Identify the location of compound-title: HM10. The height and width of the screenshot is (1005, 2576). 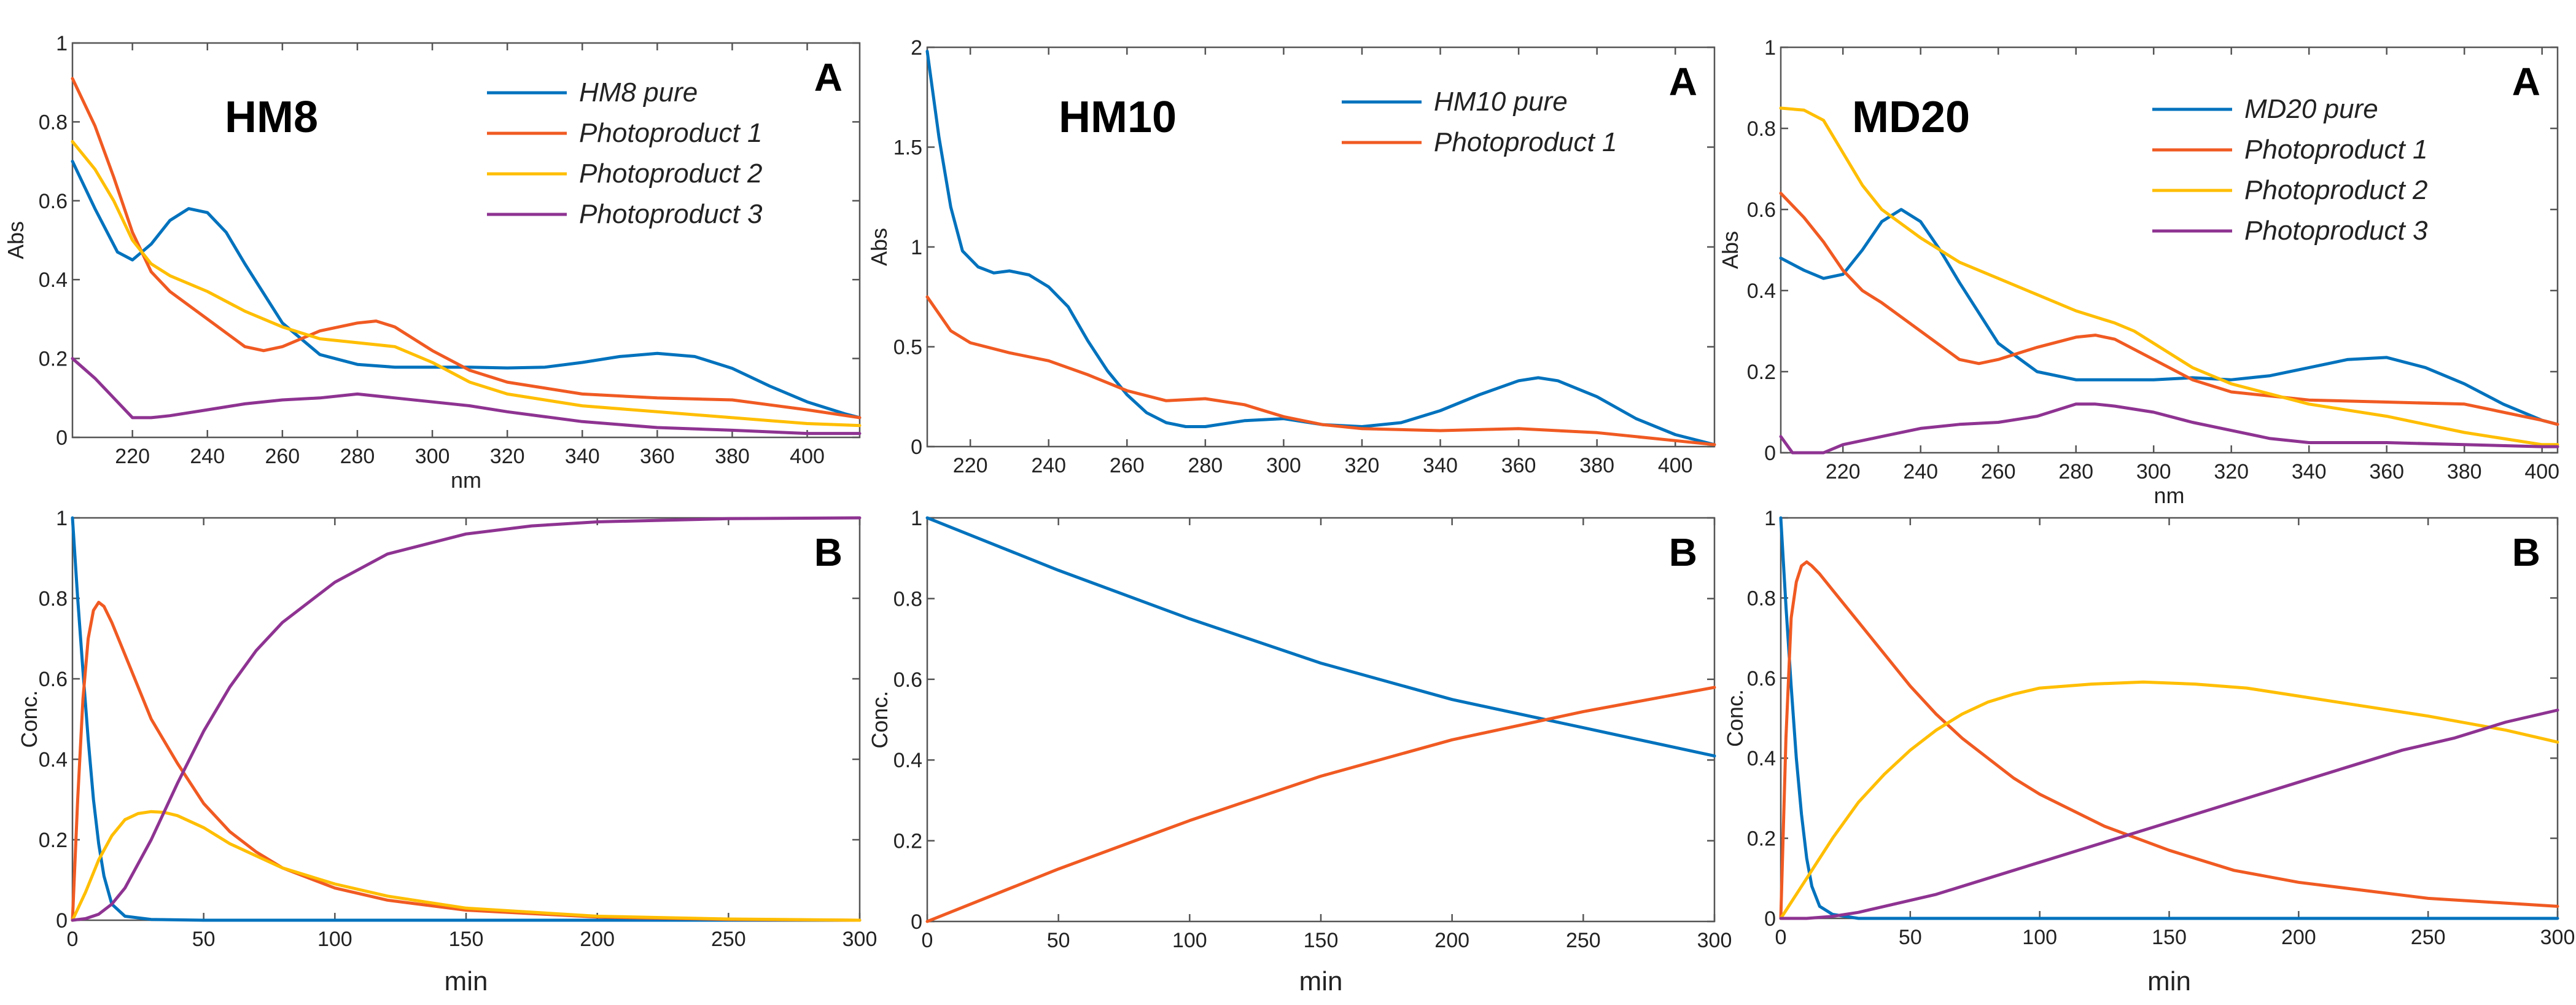
(1118, 117).